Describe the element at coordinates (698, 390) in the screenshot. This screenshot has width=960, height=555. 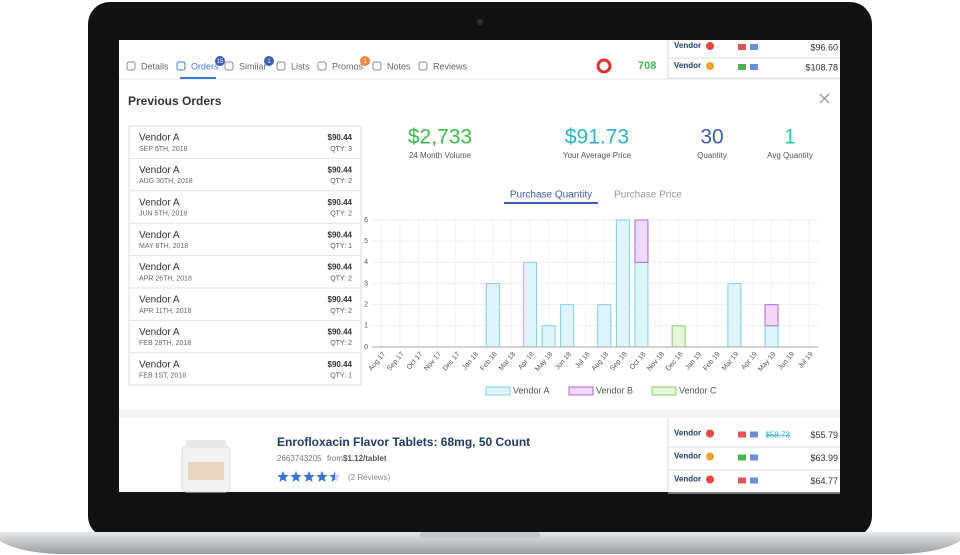
I see `legend-label: Vendor C` at that location.